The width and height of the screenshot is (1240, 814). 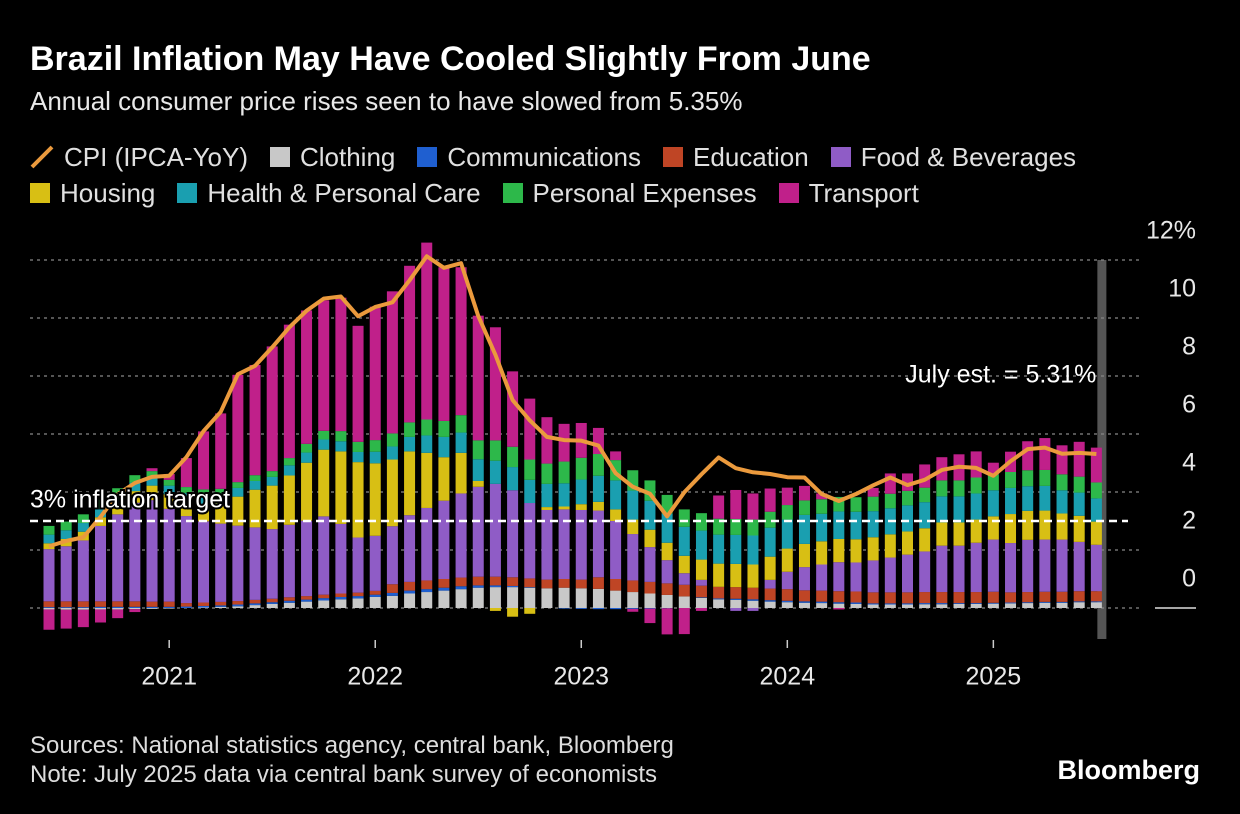 I want to click on legend-item: Food & Beverages, so click(x=953, y=156).